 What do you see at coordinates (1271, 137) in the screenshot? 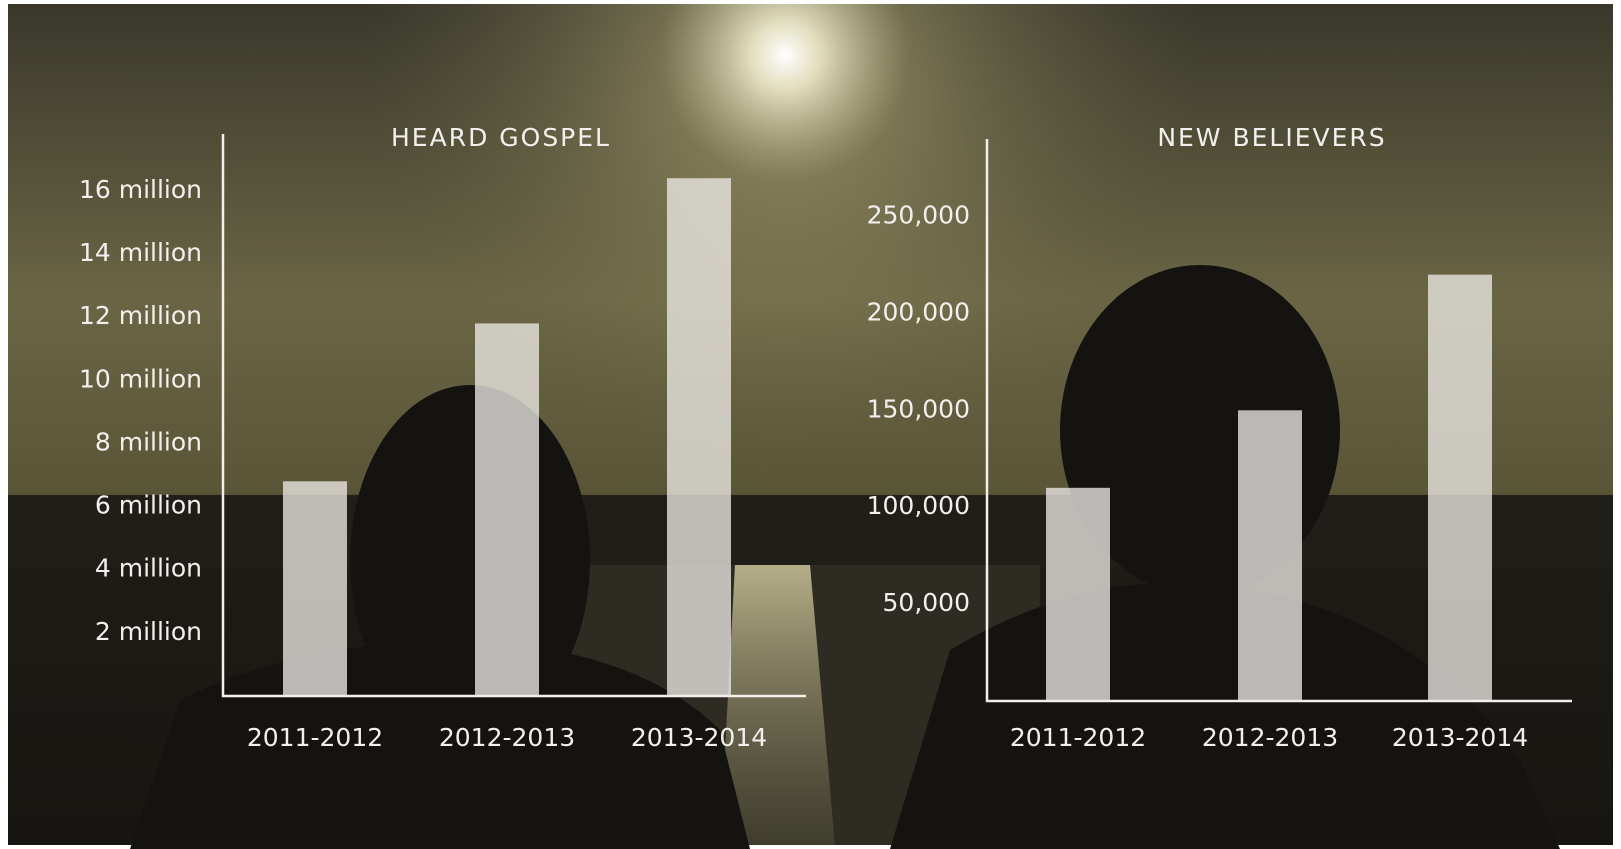
I see `chart-title: NEW BELIEVERS` at bounding box center [1271, 137].